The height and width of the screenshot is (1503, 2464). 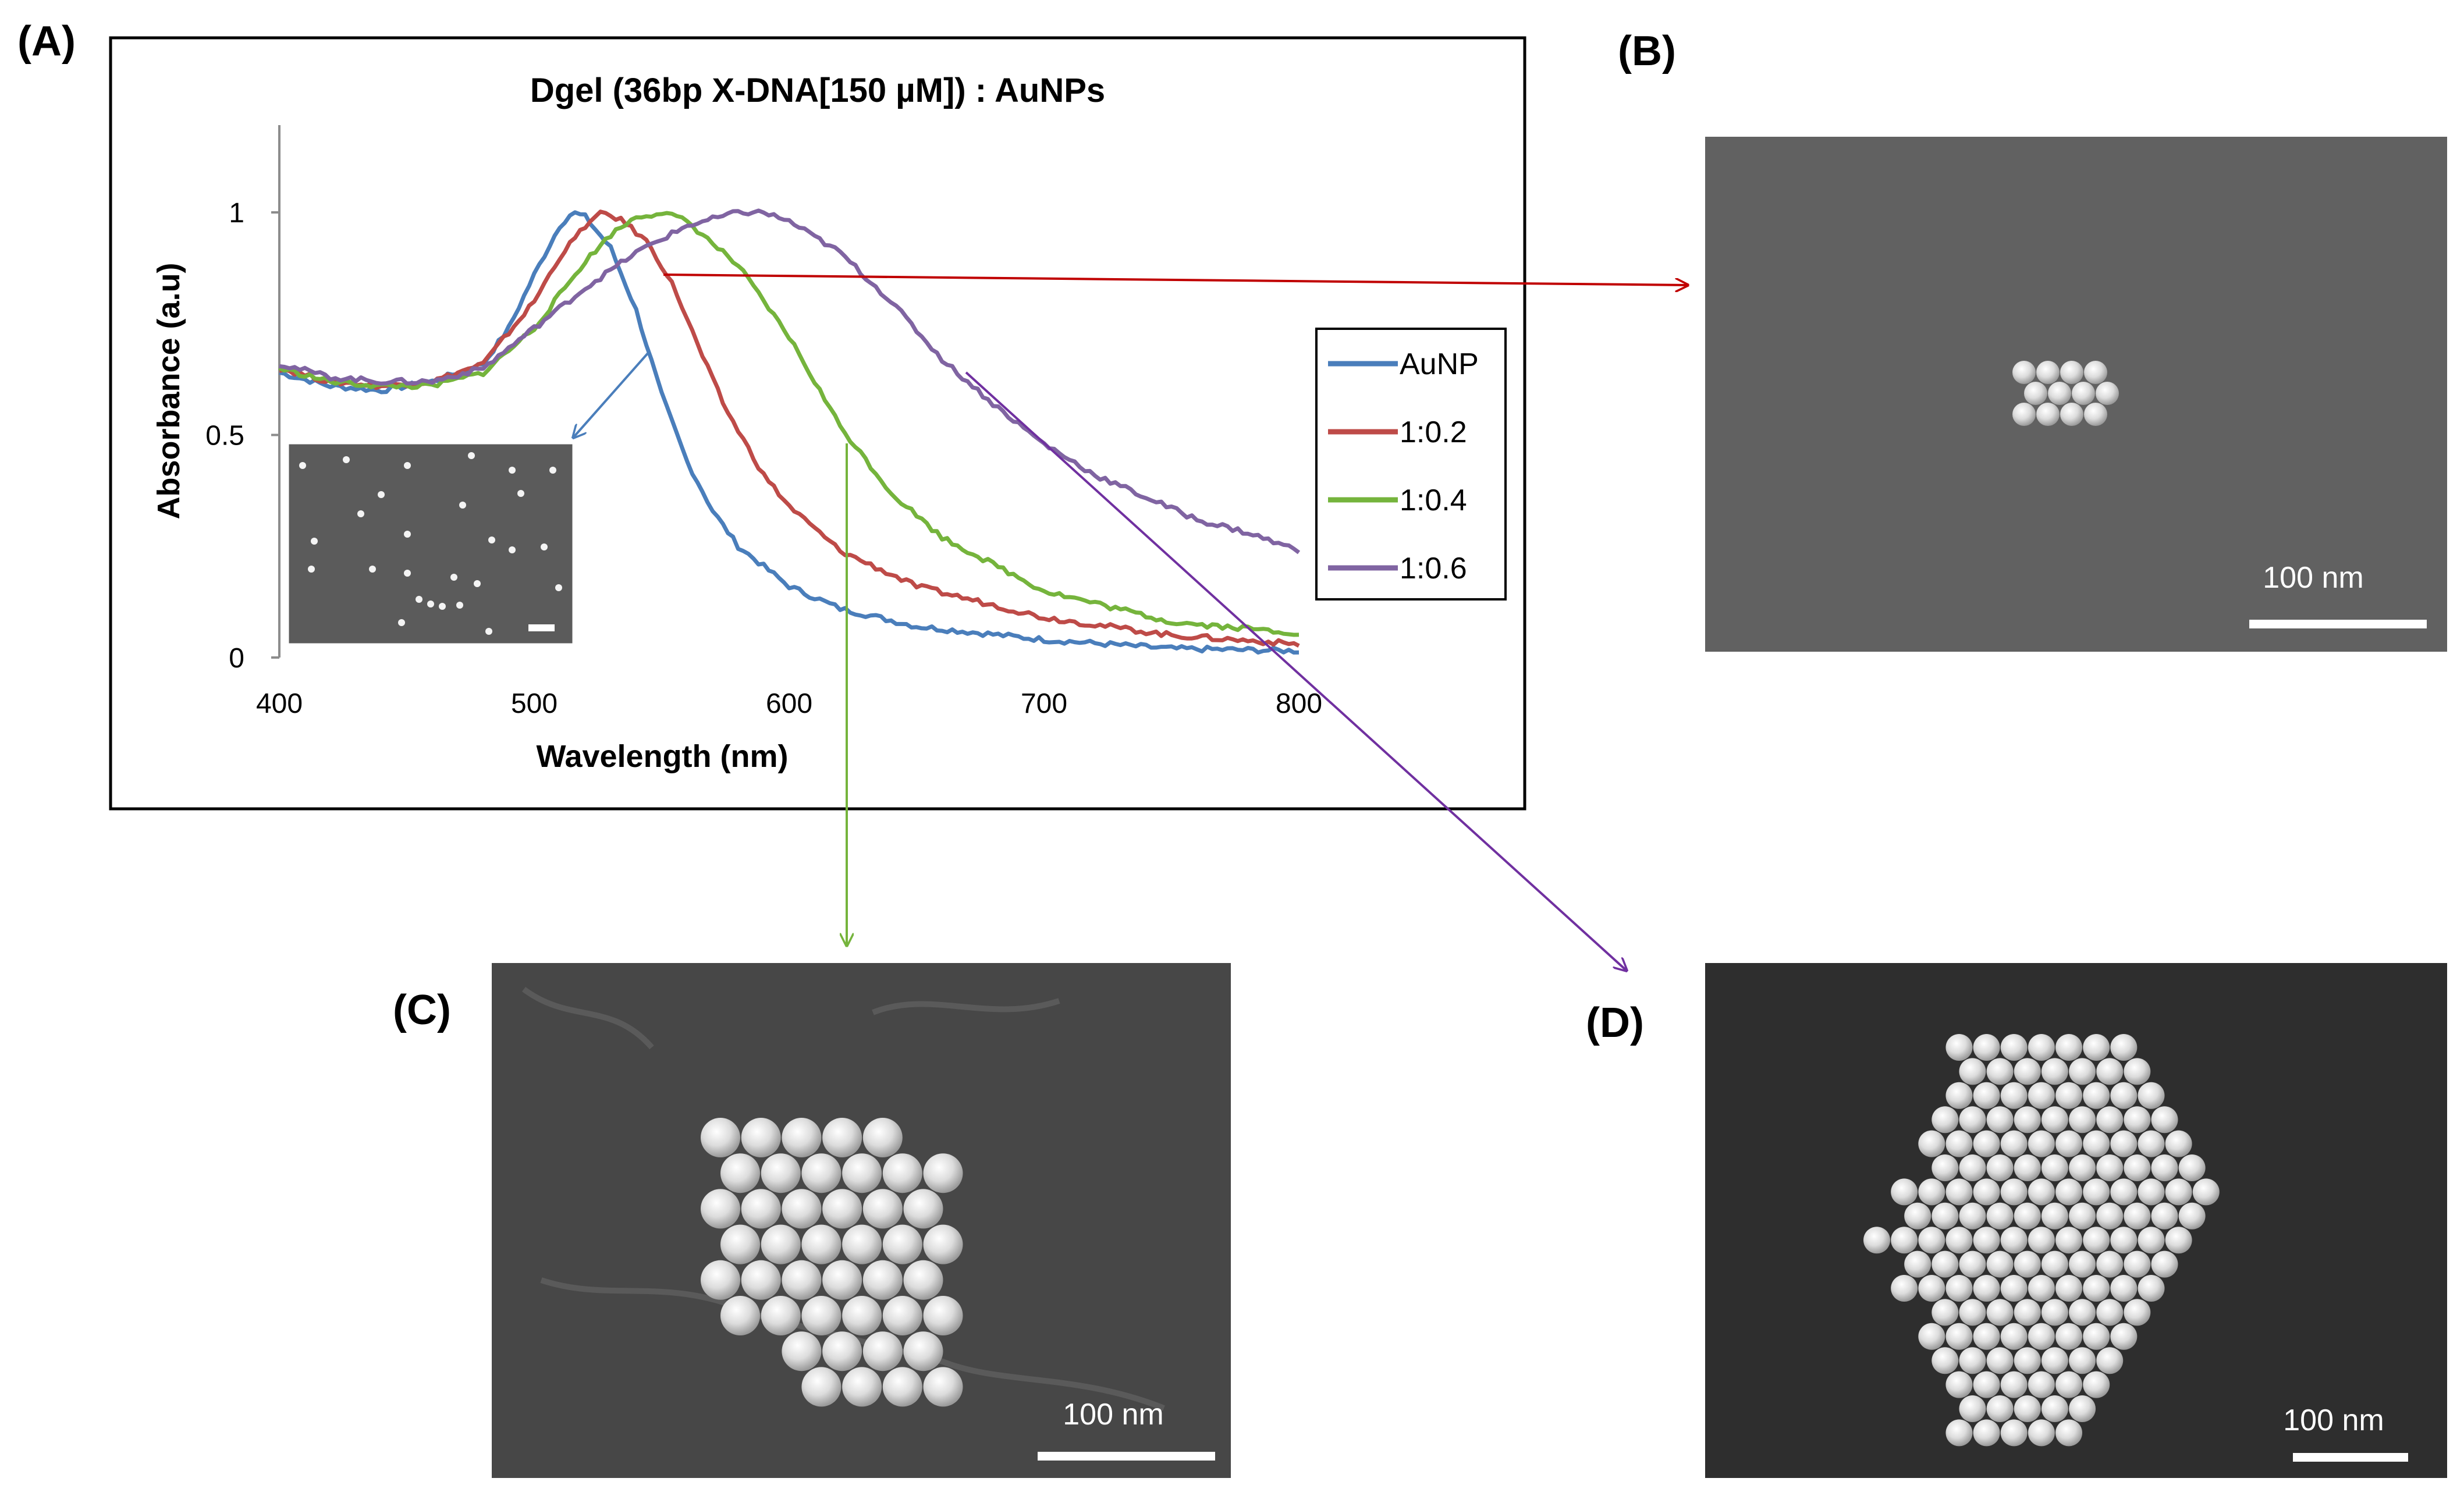 I want to click on panel-label-c: (C), so click(x=422, y=1010).